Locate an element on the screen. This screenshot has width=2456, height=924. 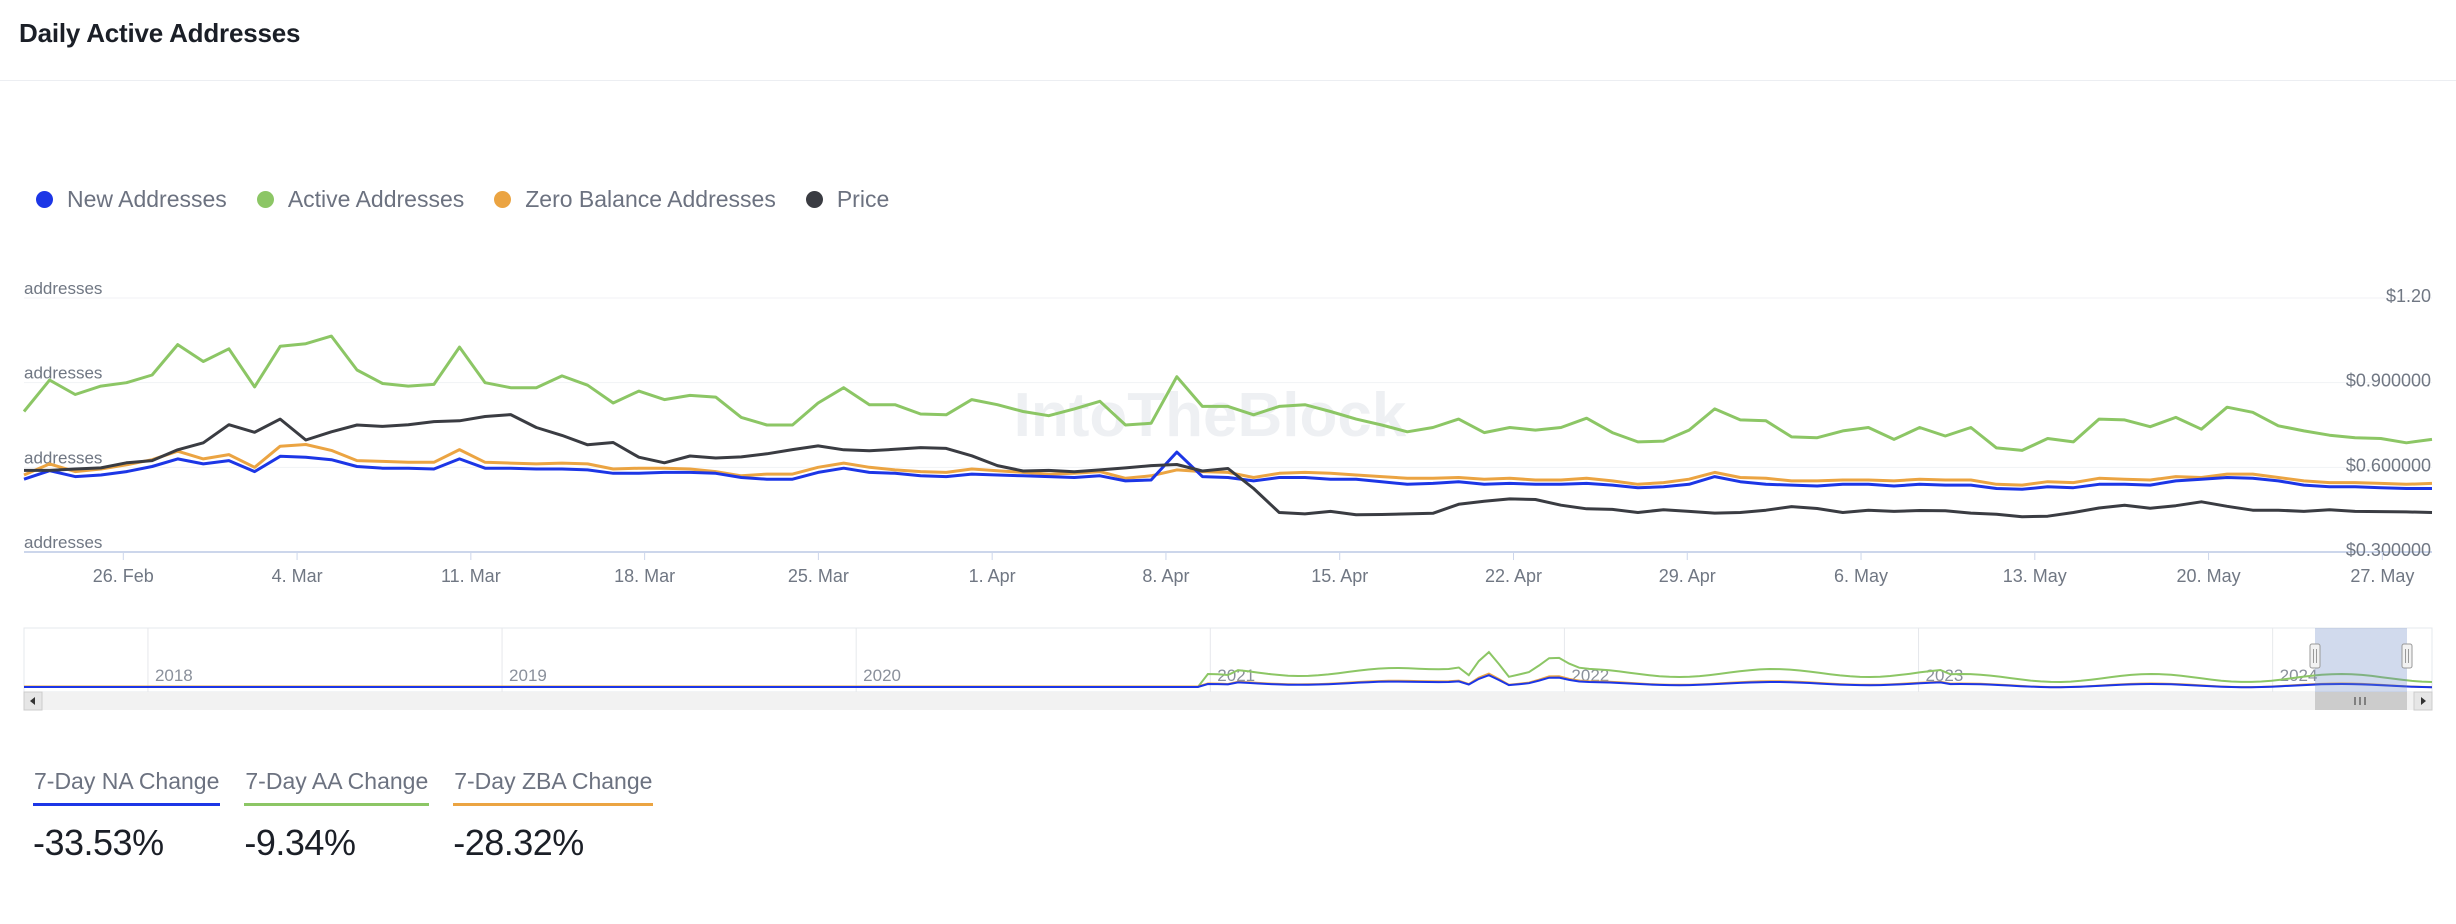
series-line-new-addresses is located at coordinates (1227, 470).